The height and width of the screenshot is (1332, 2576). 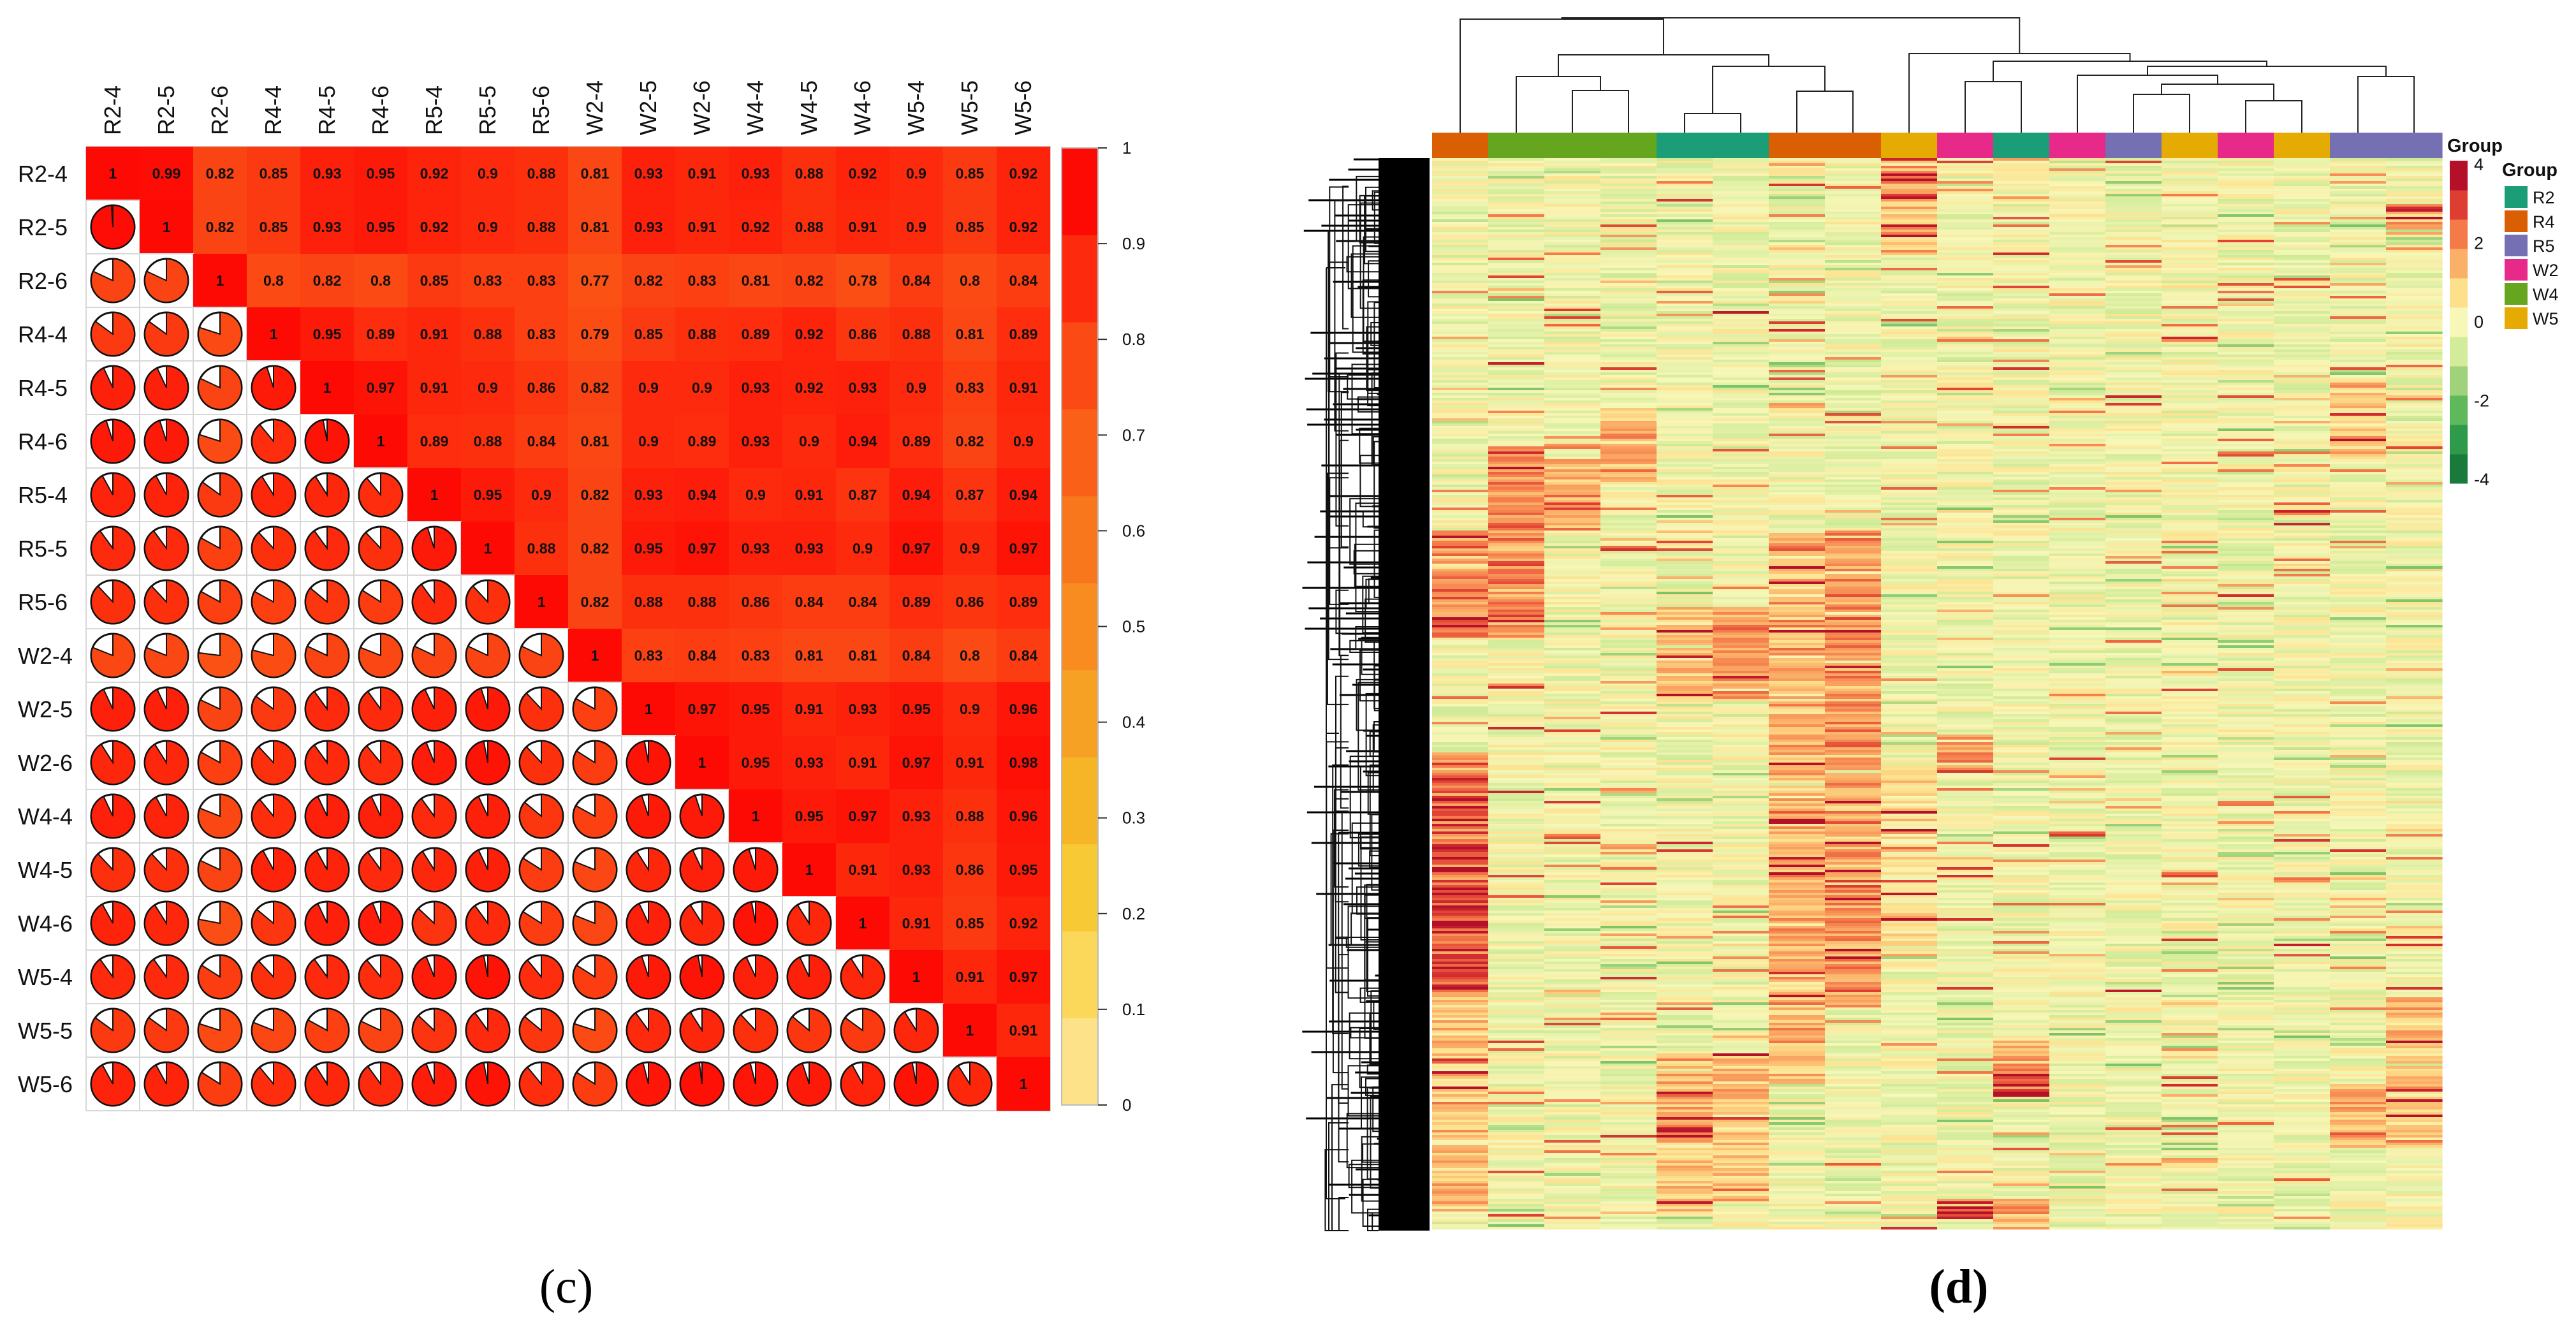 What do you see at coordinates (1024, 762) in the screenshot?
I see `corr-cell-value: 0.98` at bounding box center [1024, 762].